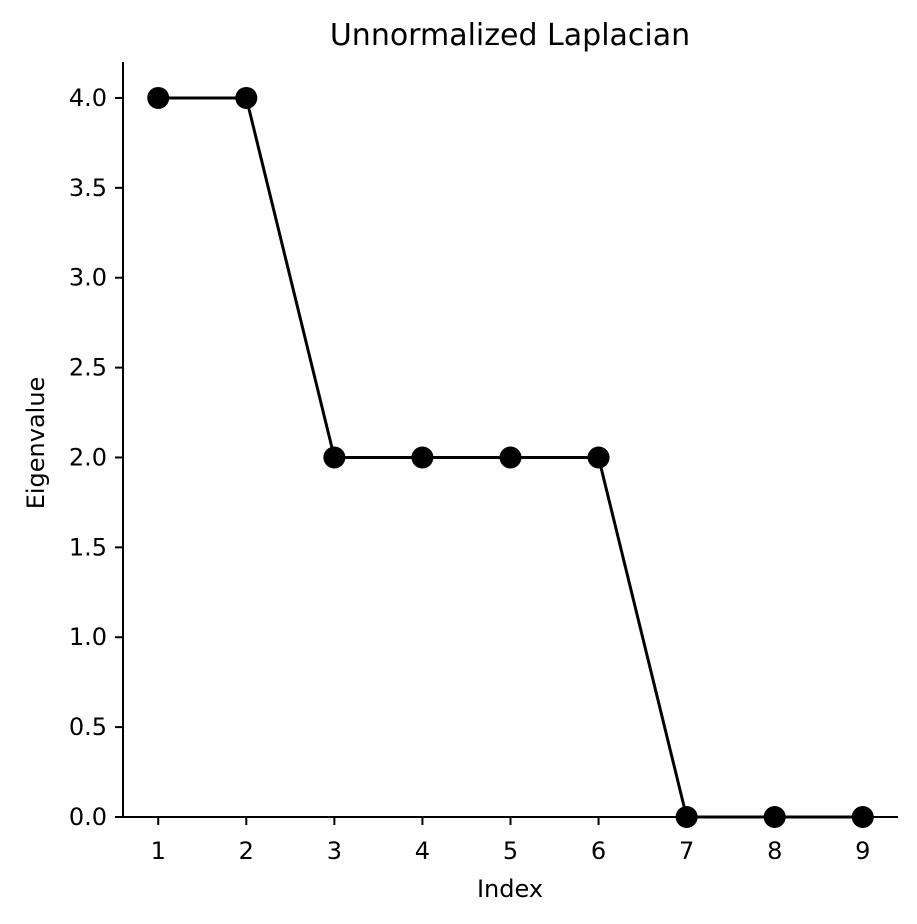 The height and width of the screenshot is (924, 917). What do you see at coordinates (88, 817) in the screenshot?
I see `y-tick-label: 0.0` at bounding box center [88, 817].